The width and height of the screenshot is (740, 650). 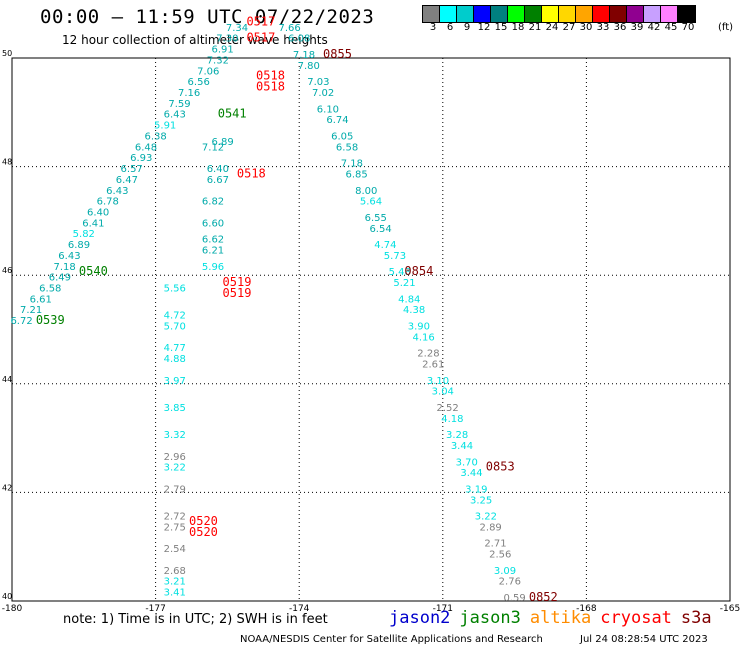 What do you see at coordinates (175, 348) in the screenshot?
I see `swh-data-label: 4.77` at bounding box center [175, 348].